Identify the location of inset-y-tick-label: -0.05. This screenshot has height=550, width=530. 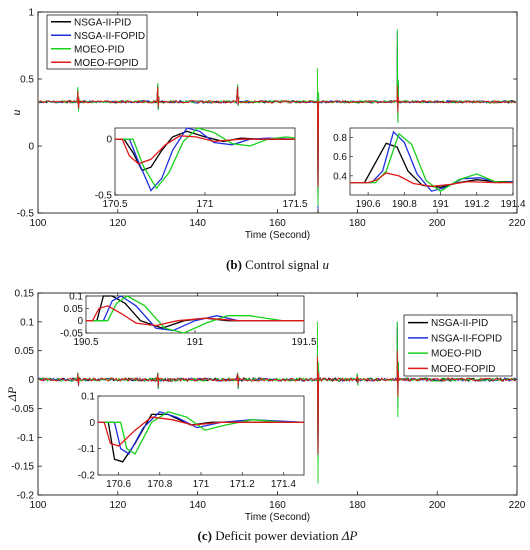
(71, 334).